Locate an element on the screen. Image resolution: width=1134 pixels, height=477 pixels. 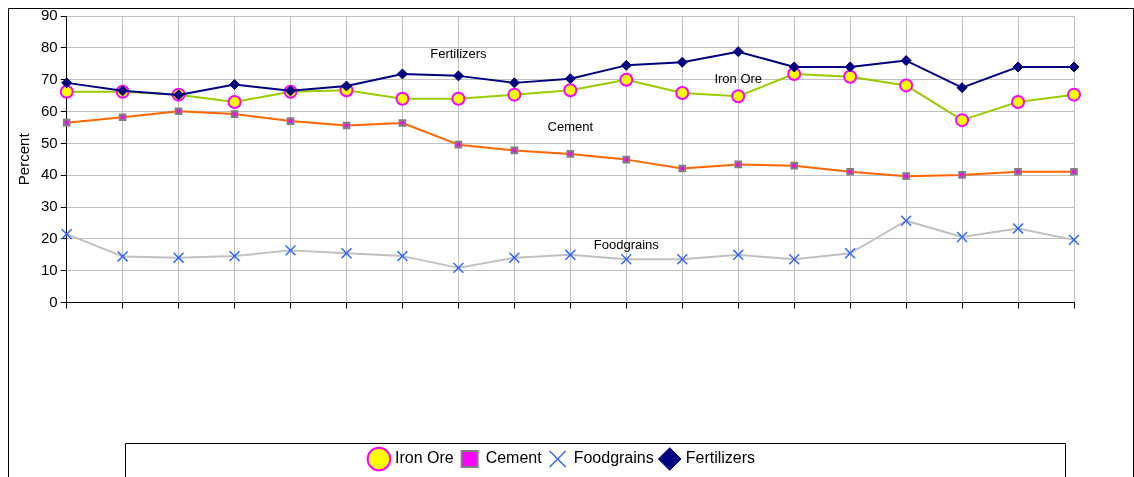
y-tick-label: 90 is located at coordinates (49, 15).